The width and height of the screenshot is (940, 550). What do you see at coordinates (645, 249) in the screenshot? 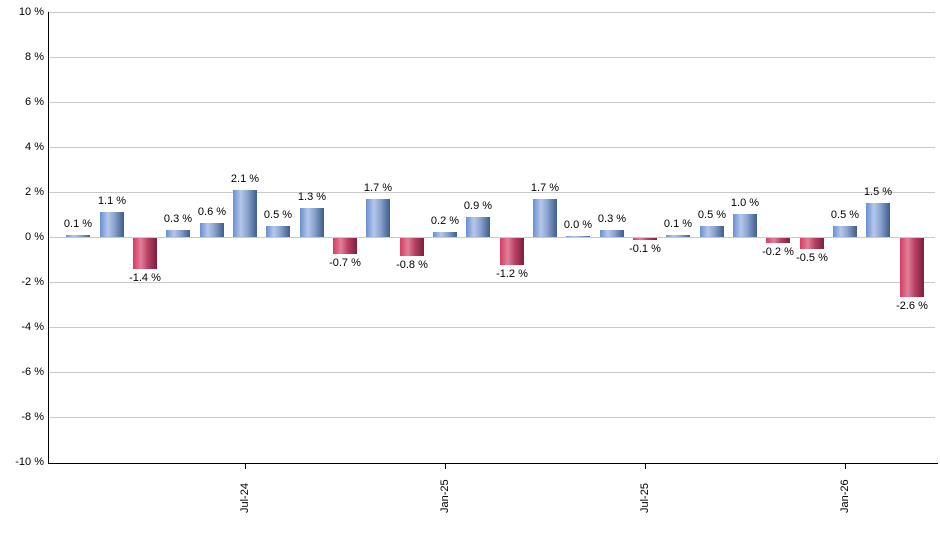
I see `bar-value-label: -0.1 %` at bounding box center [645, 249].